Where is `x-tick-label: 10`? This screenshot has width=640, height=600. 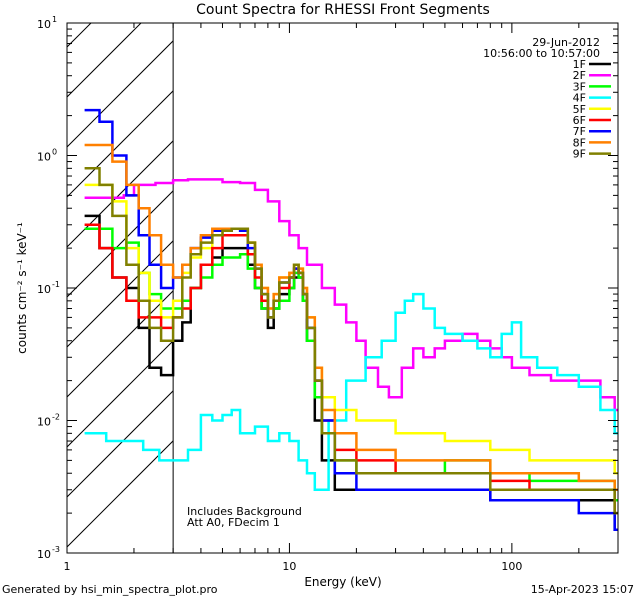 x-tick-label: 10 is located at coordinates (289, 566).